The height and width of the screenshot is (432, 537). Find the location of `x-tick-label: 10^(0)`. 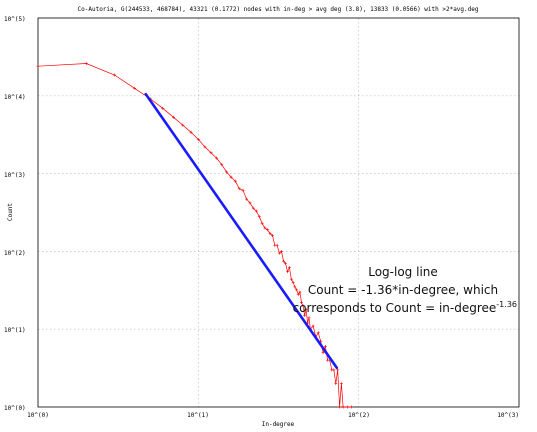

x-tick-label: 10^(0) is located at coordinates (38, 415).